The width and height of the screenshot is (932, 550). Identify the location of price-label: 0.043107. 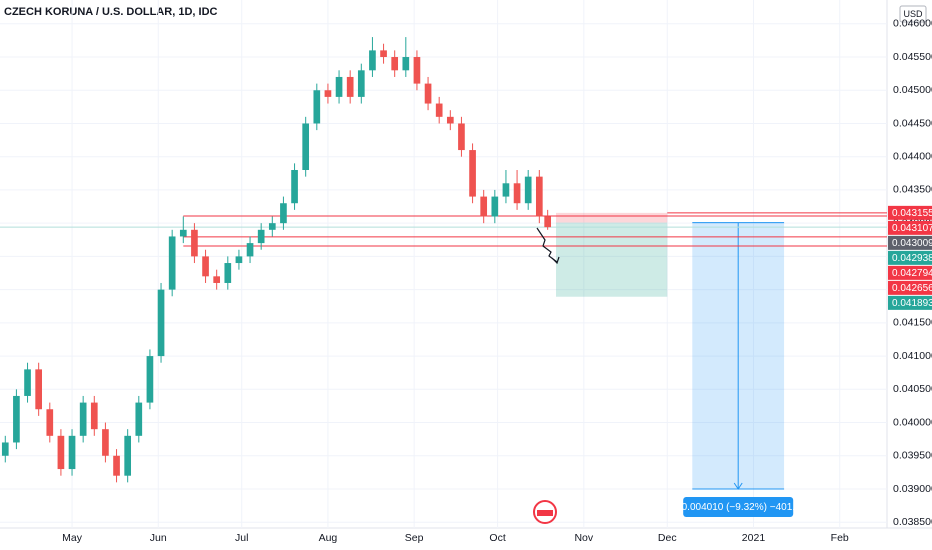
(912, 228).